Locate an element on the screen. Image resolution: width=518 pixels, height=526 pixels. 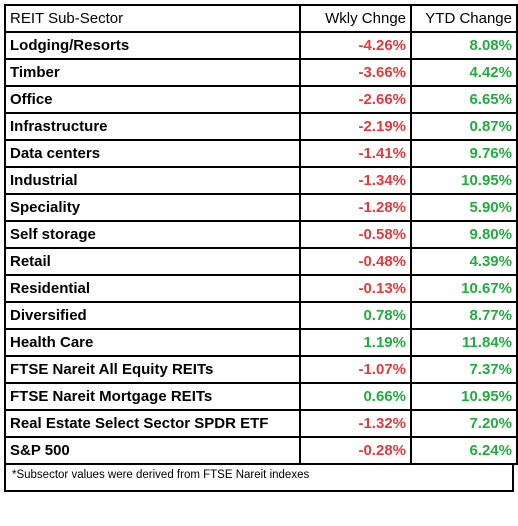
table-row: Infrastructure -2.19% 0.87% is located at coordinates (261, 126).